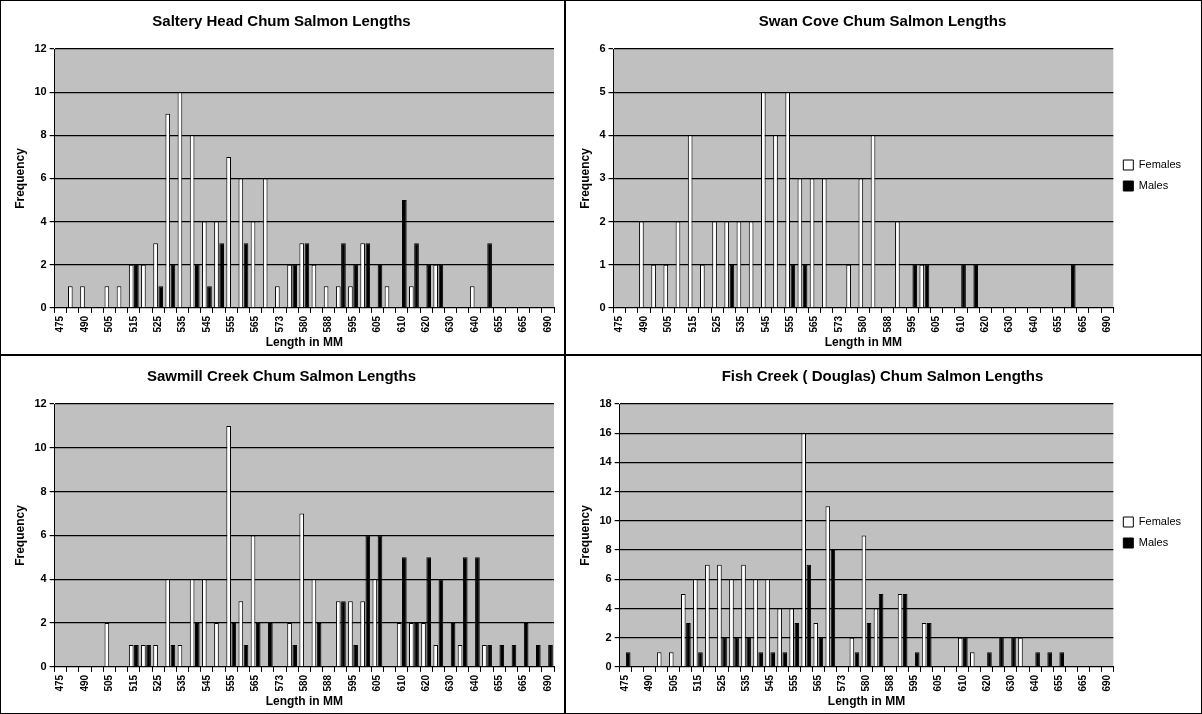 This screenshot has height=714, width=1202. What do you see at coordinates (765, 324) in the screenshot?
I see `x-tick-label: 545` at bounding box center [765, 324].